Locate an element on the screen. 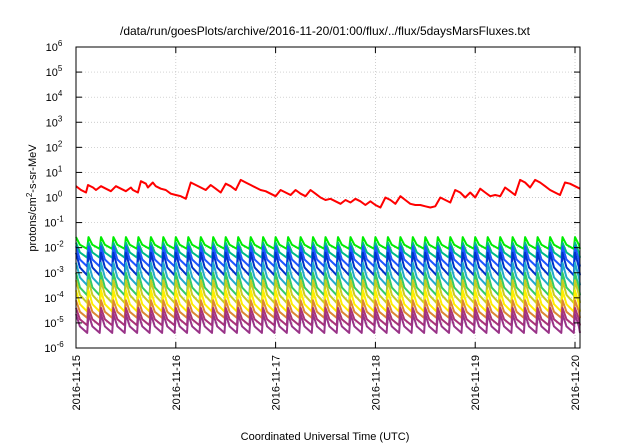 The image size is (640, 448). y-tick-exponent: 4 is located at coordinates (60, 93).